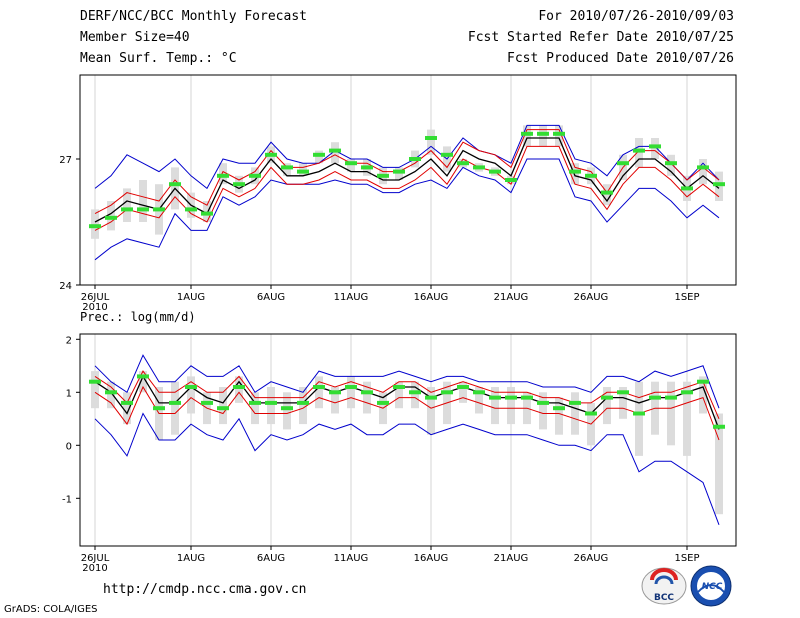 The width and height of the screenshot is (800, 618). I want to click on y-tick-label-1: 27, so click(65, 160).